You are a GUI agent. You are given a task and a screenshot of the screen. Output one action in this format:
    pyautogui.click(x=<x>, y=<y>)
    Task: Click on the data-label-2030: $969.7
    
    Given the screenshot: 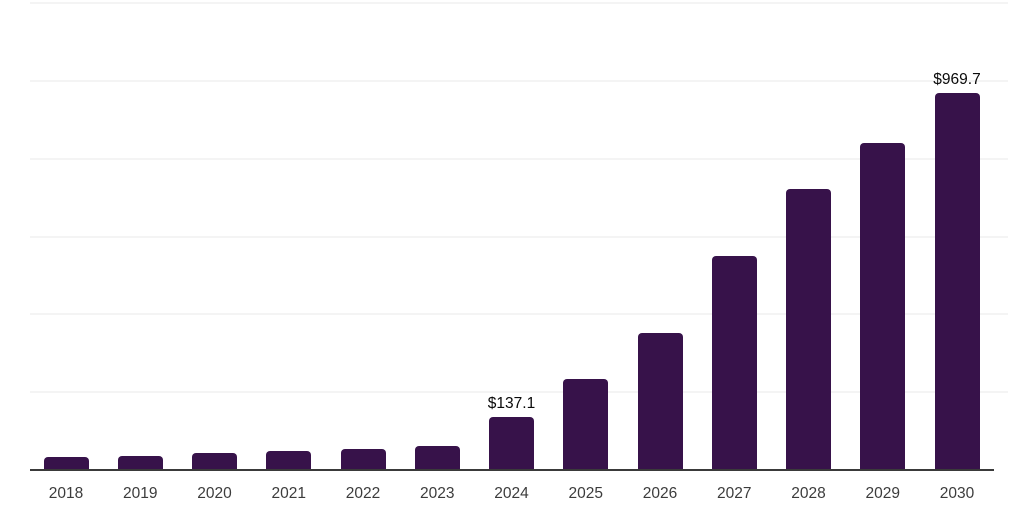 What is the action you would take?
    pyautogui.click(x=957, y=79)
    